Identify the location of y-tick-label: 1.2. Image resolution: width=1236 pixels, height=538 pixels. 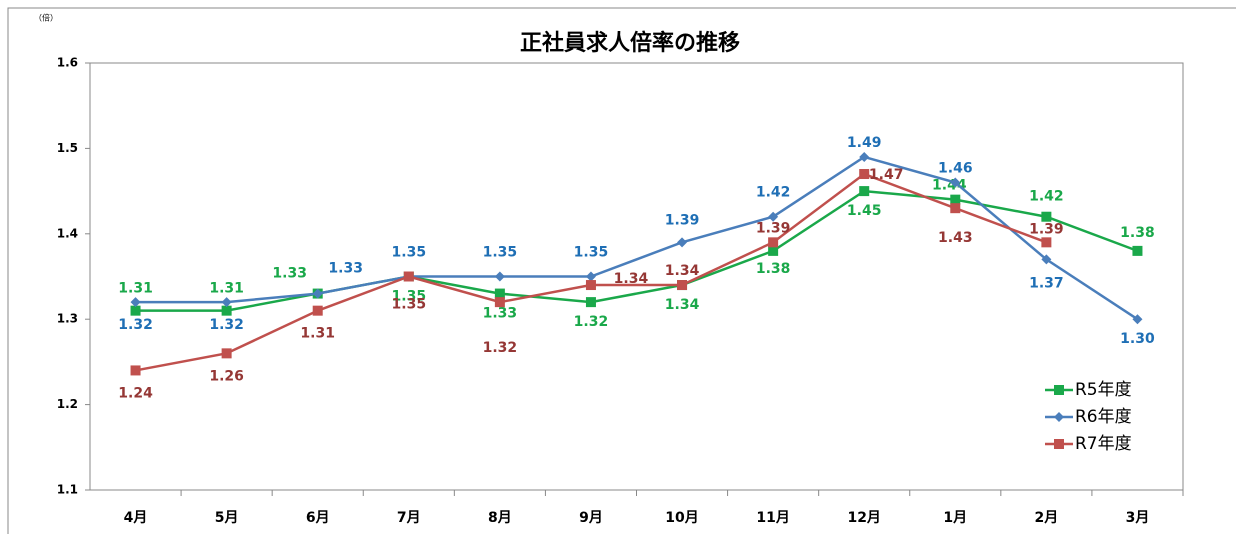
(67, 404).